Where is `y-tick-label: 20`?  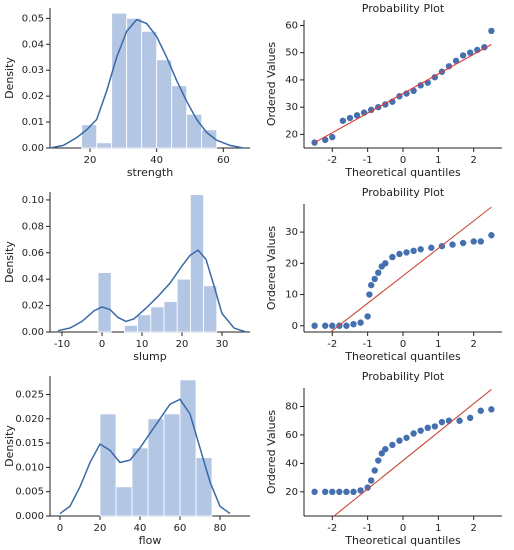 y-tick-label: 20 is located at coordinates (291, 492).